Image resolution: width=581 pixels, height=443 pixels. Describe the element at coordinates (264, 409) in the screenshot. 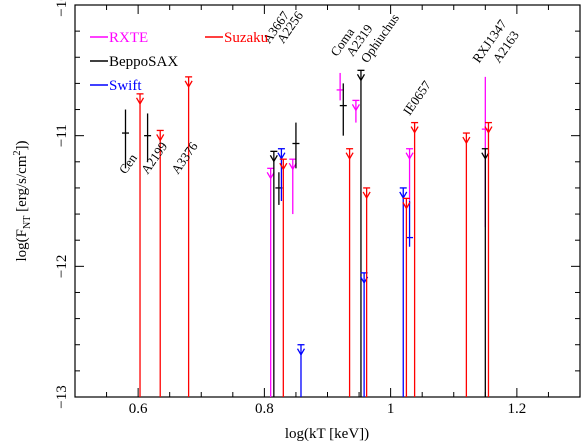

I see `x-tick-label: 0.8` at that location.